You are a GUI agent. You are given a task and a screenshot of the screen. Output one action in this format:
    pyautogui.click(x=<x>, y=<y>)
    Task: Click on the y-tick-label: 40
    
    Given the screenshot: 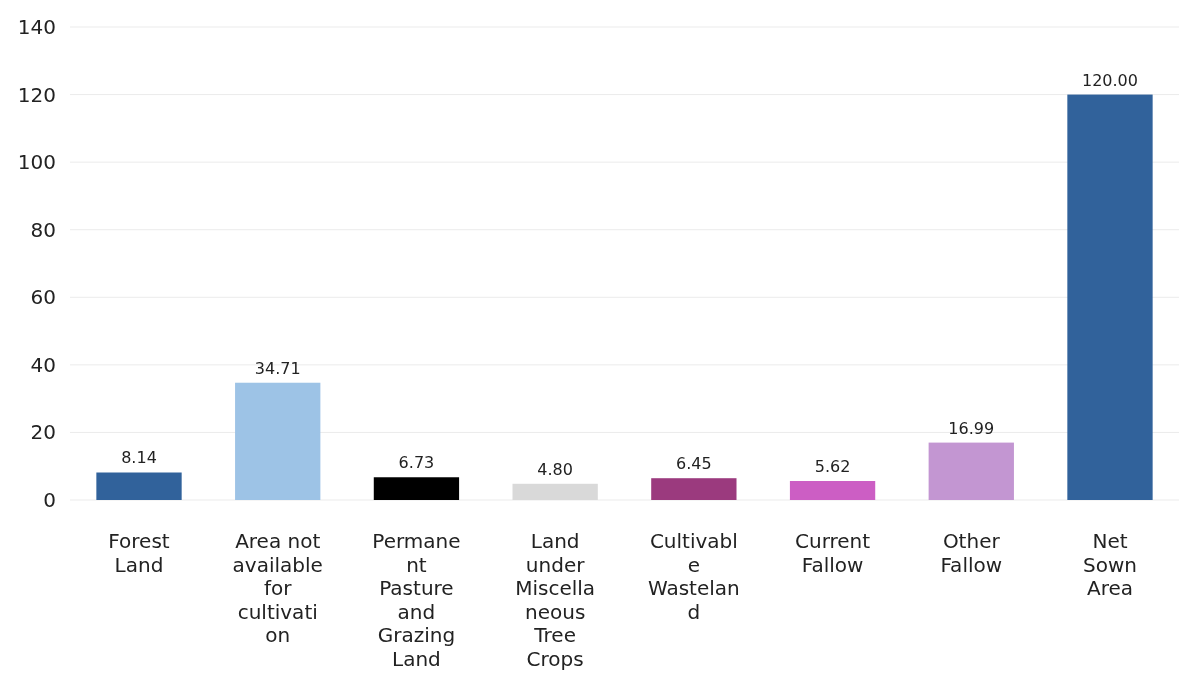 What is the action you would take?
    pyautogui.click(x=43, y=364)
    